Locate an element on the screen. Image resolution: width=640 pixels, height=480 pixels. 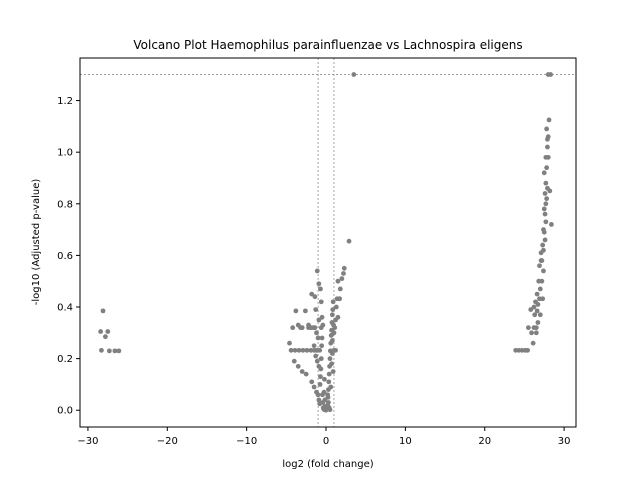
x-tick-label: −10 is located at coordinates (246, 441).